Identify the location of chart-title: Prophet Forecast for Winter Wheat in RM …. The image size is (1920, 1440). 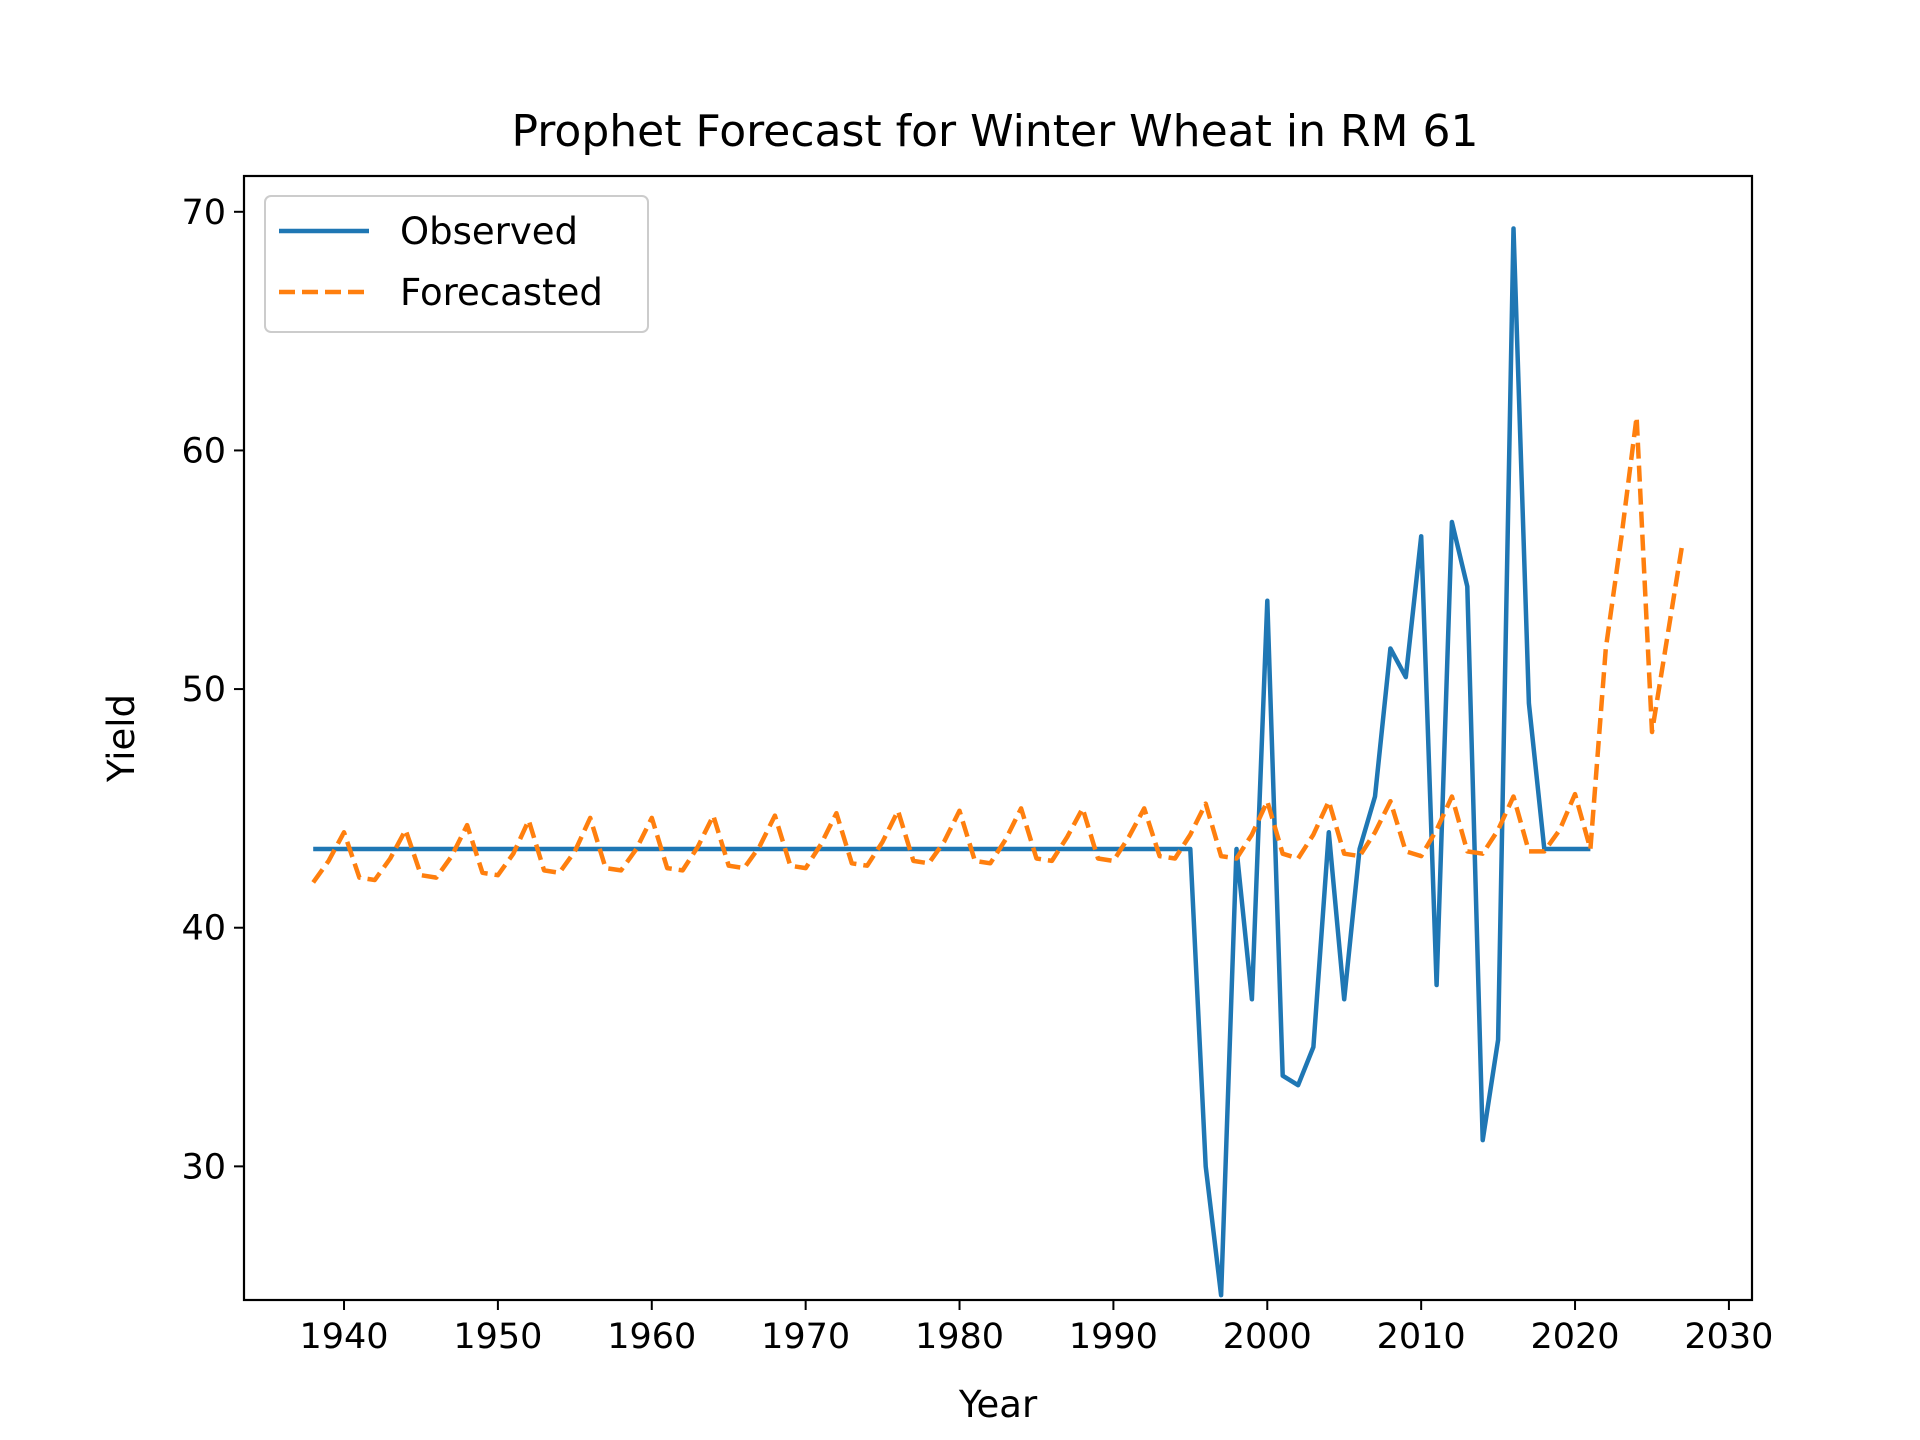
(995, 131).